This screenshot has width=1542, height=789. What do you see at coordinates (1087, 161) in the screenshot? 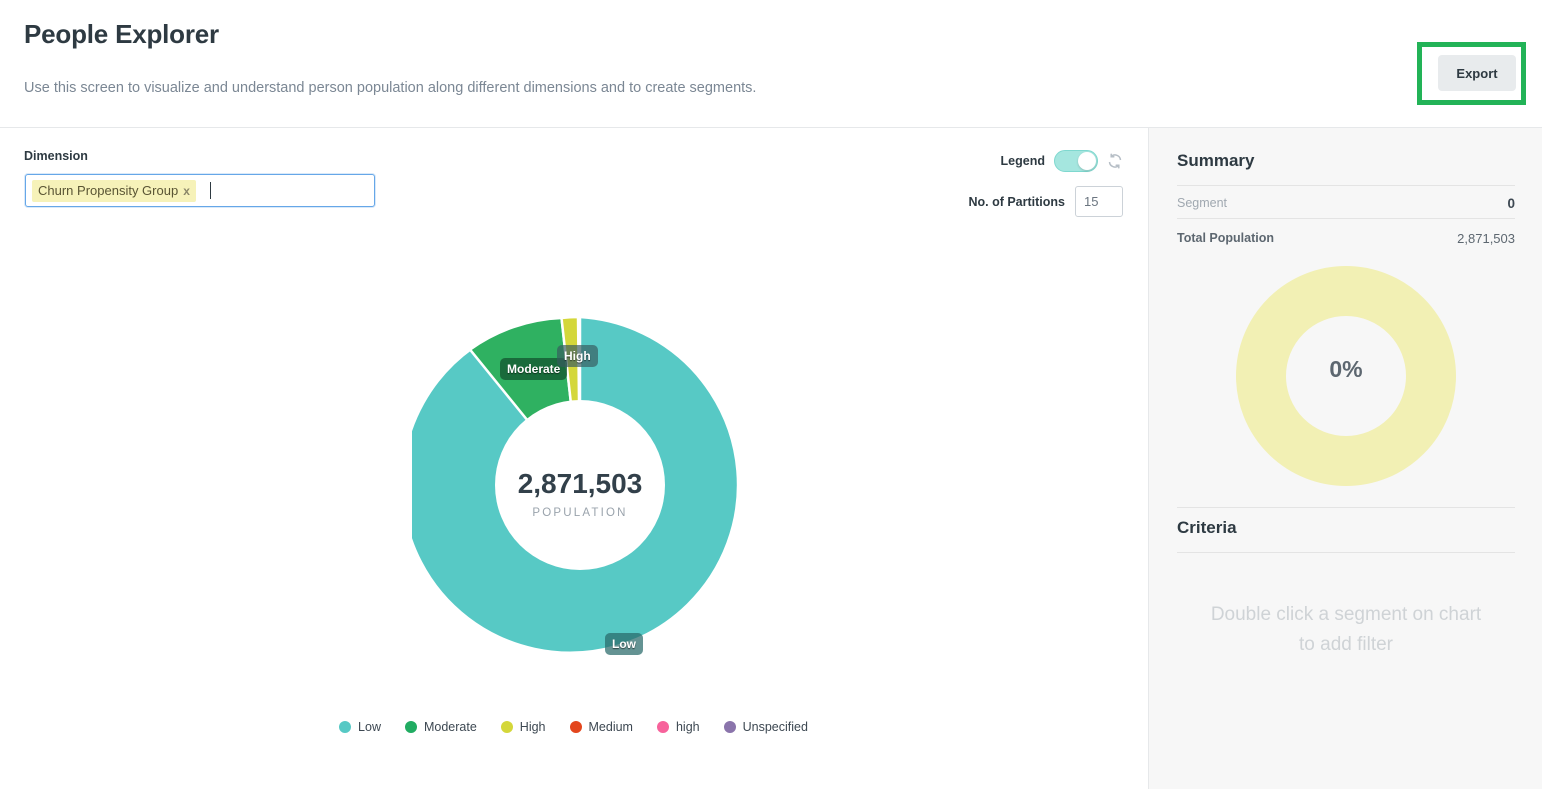
I see `legend-toggle-knob` at bounding box center [1087, 161].